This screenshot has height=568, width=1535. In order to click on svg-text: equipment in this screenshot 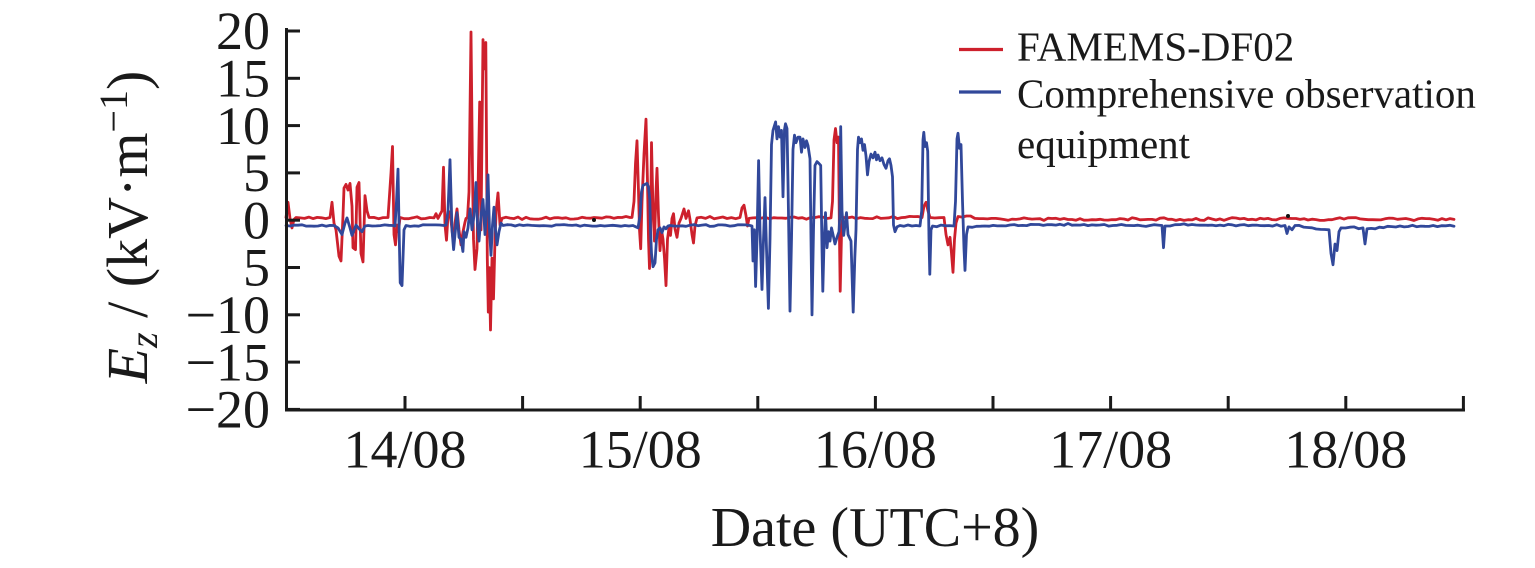, I will do `click(1104, 144)`.